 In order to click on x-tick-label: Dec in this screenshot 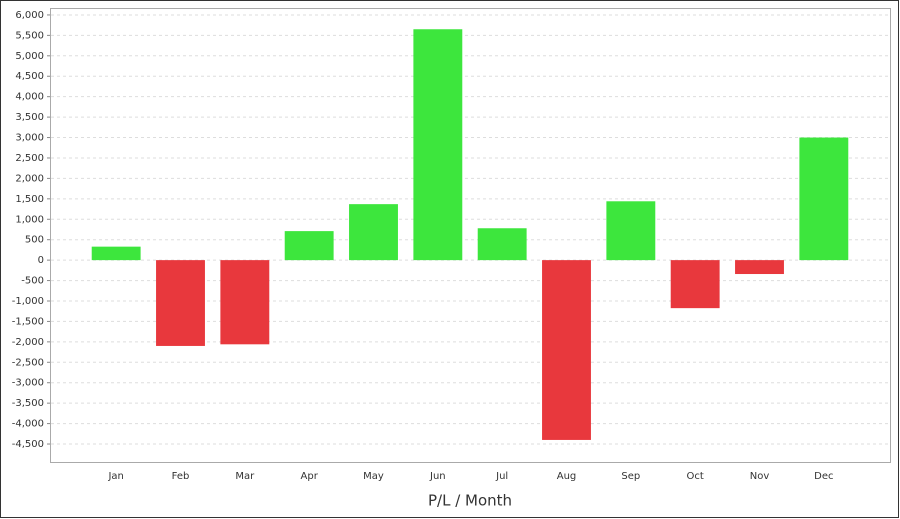, I will do `click(823, 476)`.